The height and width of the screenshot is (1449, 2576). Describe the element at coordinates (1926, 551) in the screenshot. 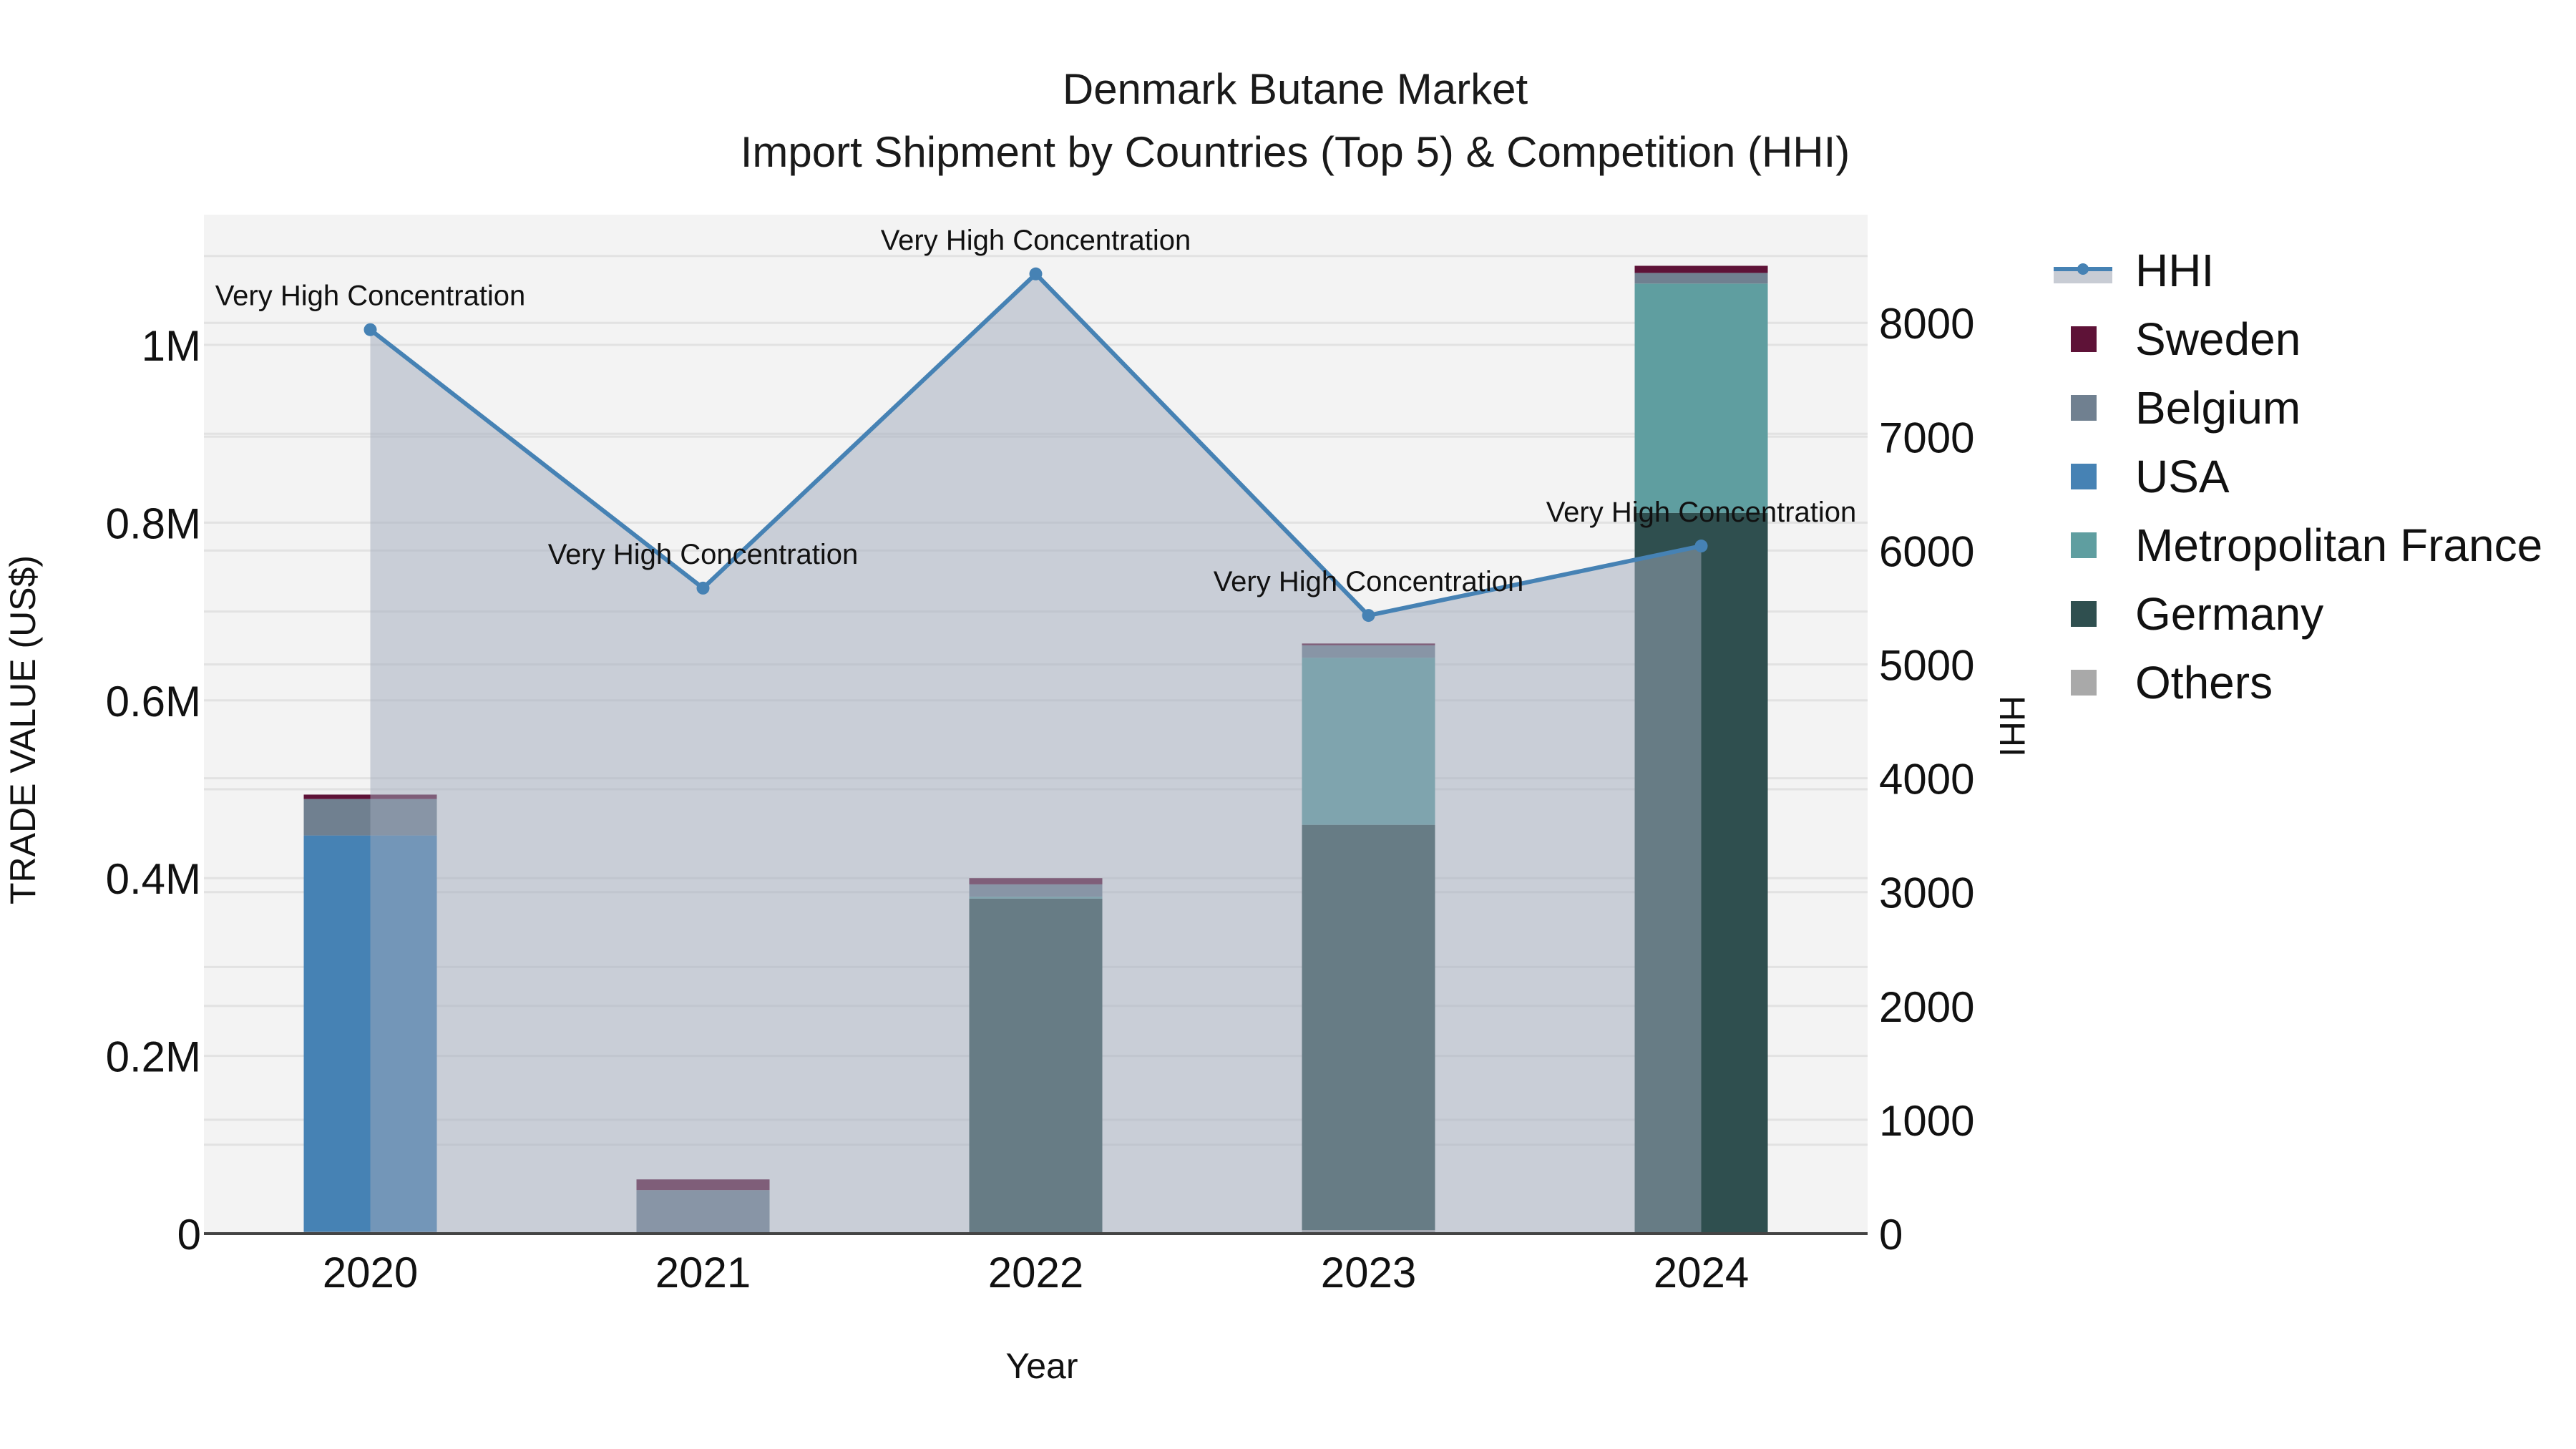

I see `y-right-tick-label: 6000` at that location.